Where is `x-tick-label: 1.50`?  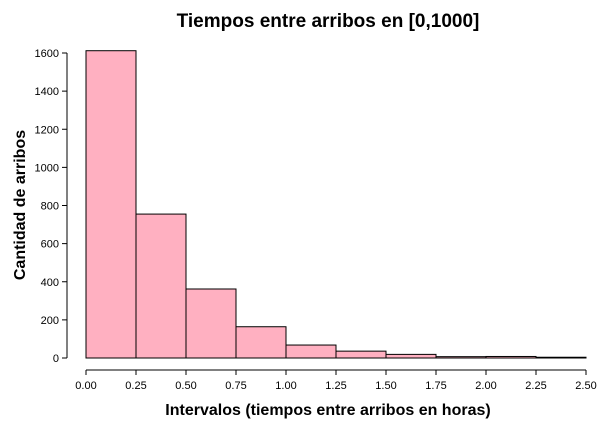 x-tick-label: 1.50 is located at coordinates (385, 386).